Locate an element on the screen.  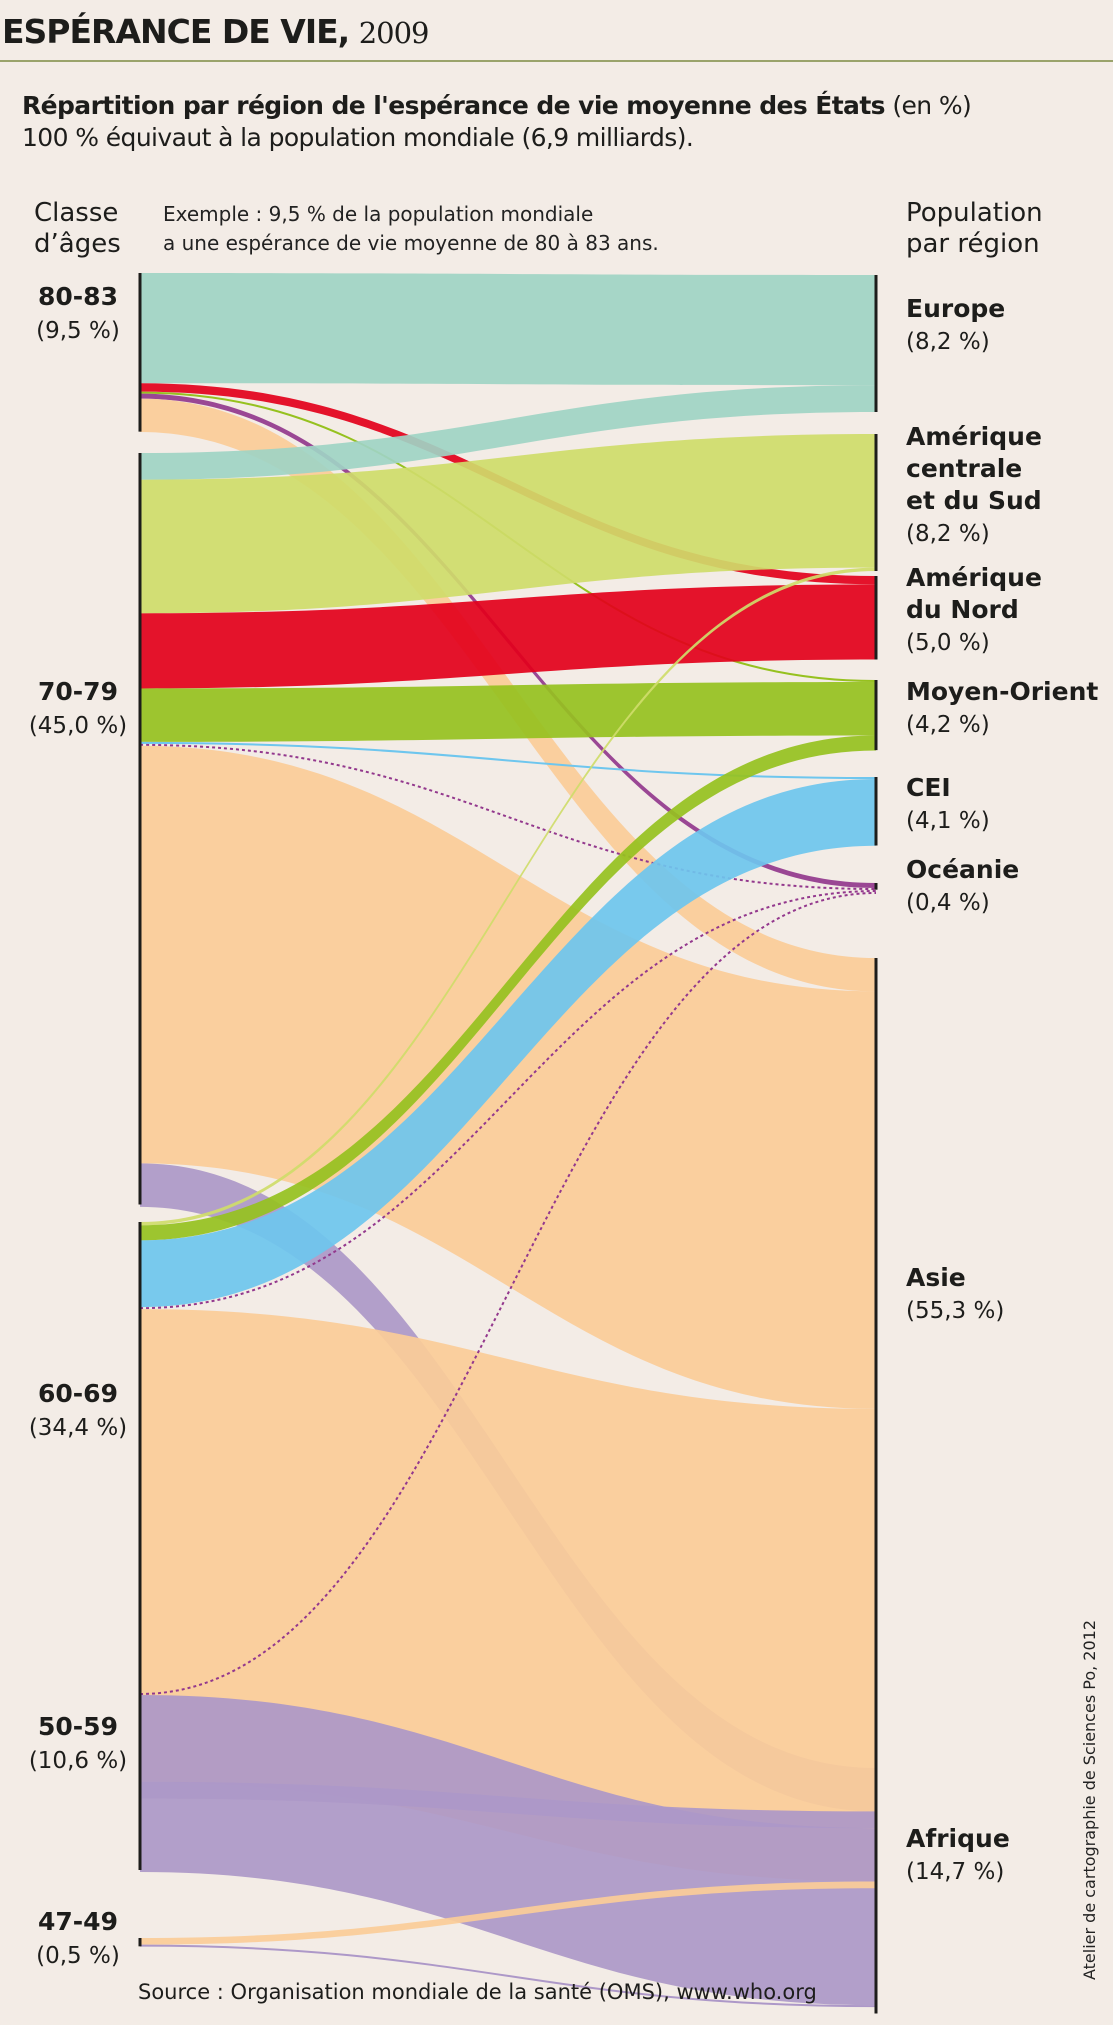
region-label: Asie is located at coordinates (936, 1277).